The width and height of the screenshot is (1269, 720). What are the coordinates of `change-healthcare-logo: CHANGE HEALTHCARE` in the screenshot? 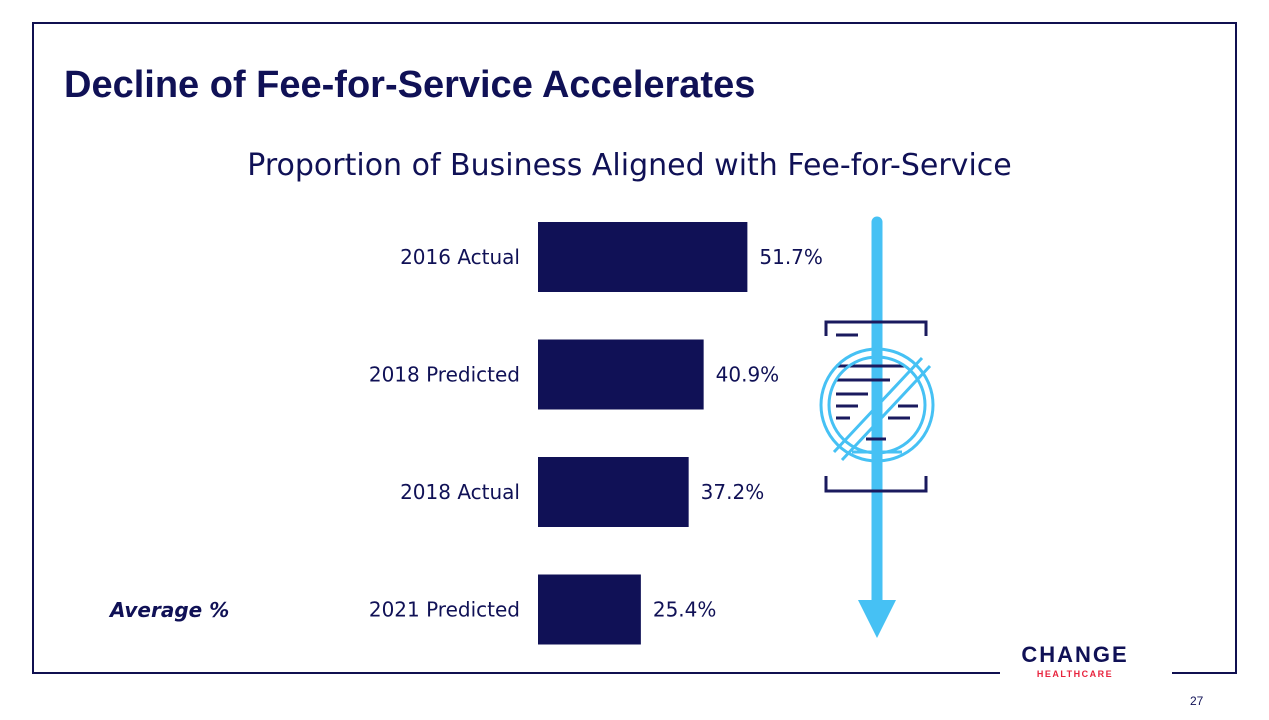 It's located at (1074, 660).